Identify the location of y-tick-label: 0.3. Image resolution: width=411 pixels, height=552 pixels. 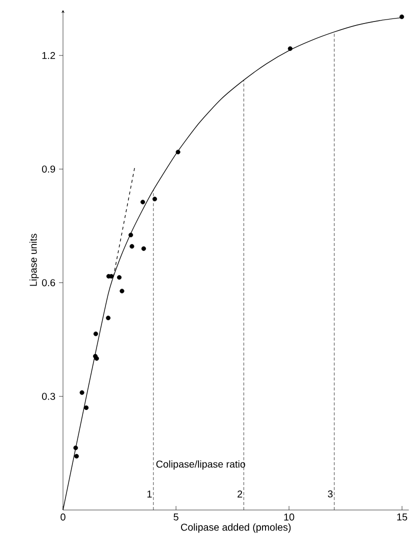
(49, 396).